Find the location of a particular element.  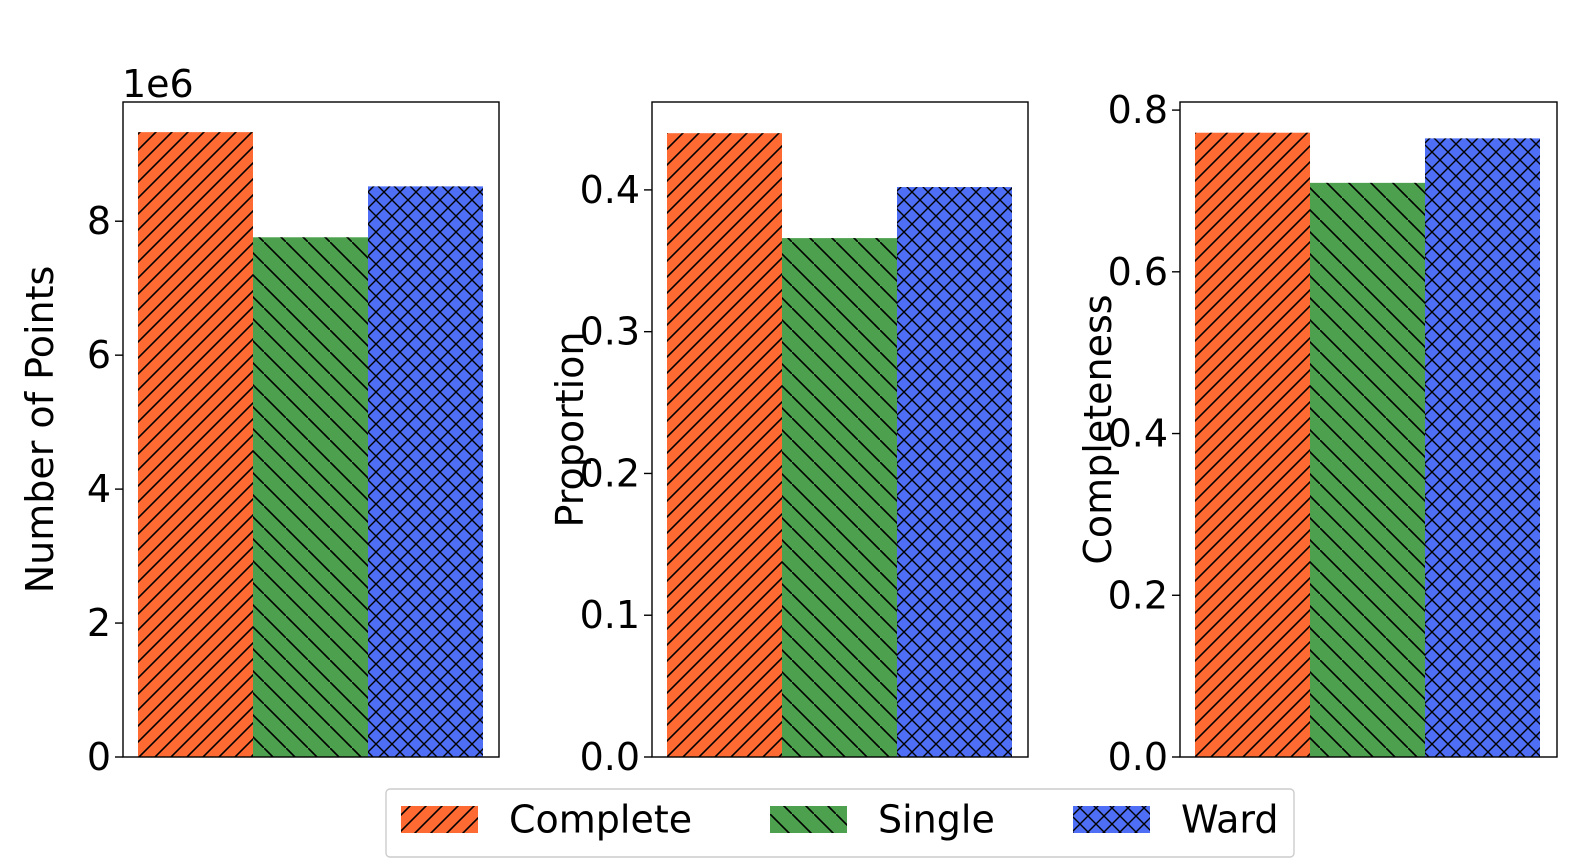

legend-label-single: Single is located at coordinates (936, 820).